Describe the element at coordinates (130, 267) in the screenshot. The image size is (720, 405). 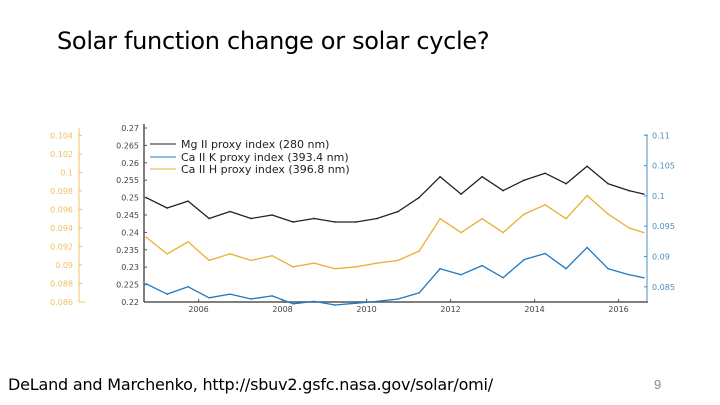
I see `left-y-tick-label: 0.23` at that location.